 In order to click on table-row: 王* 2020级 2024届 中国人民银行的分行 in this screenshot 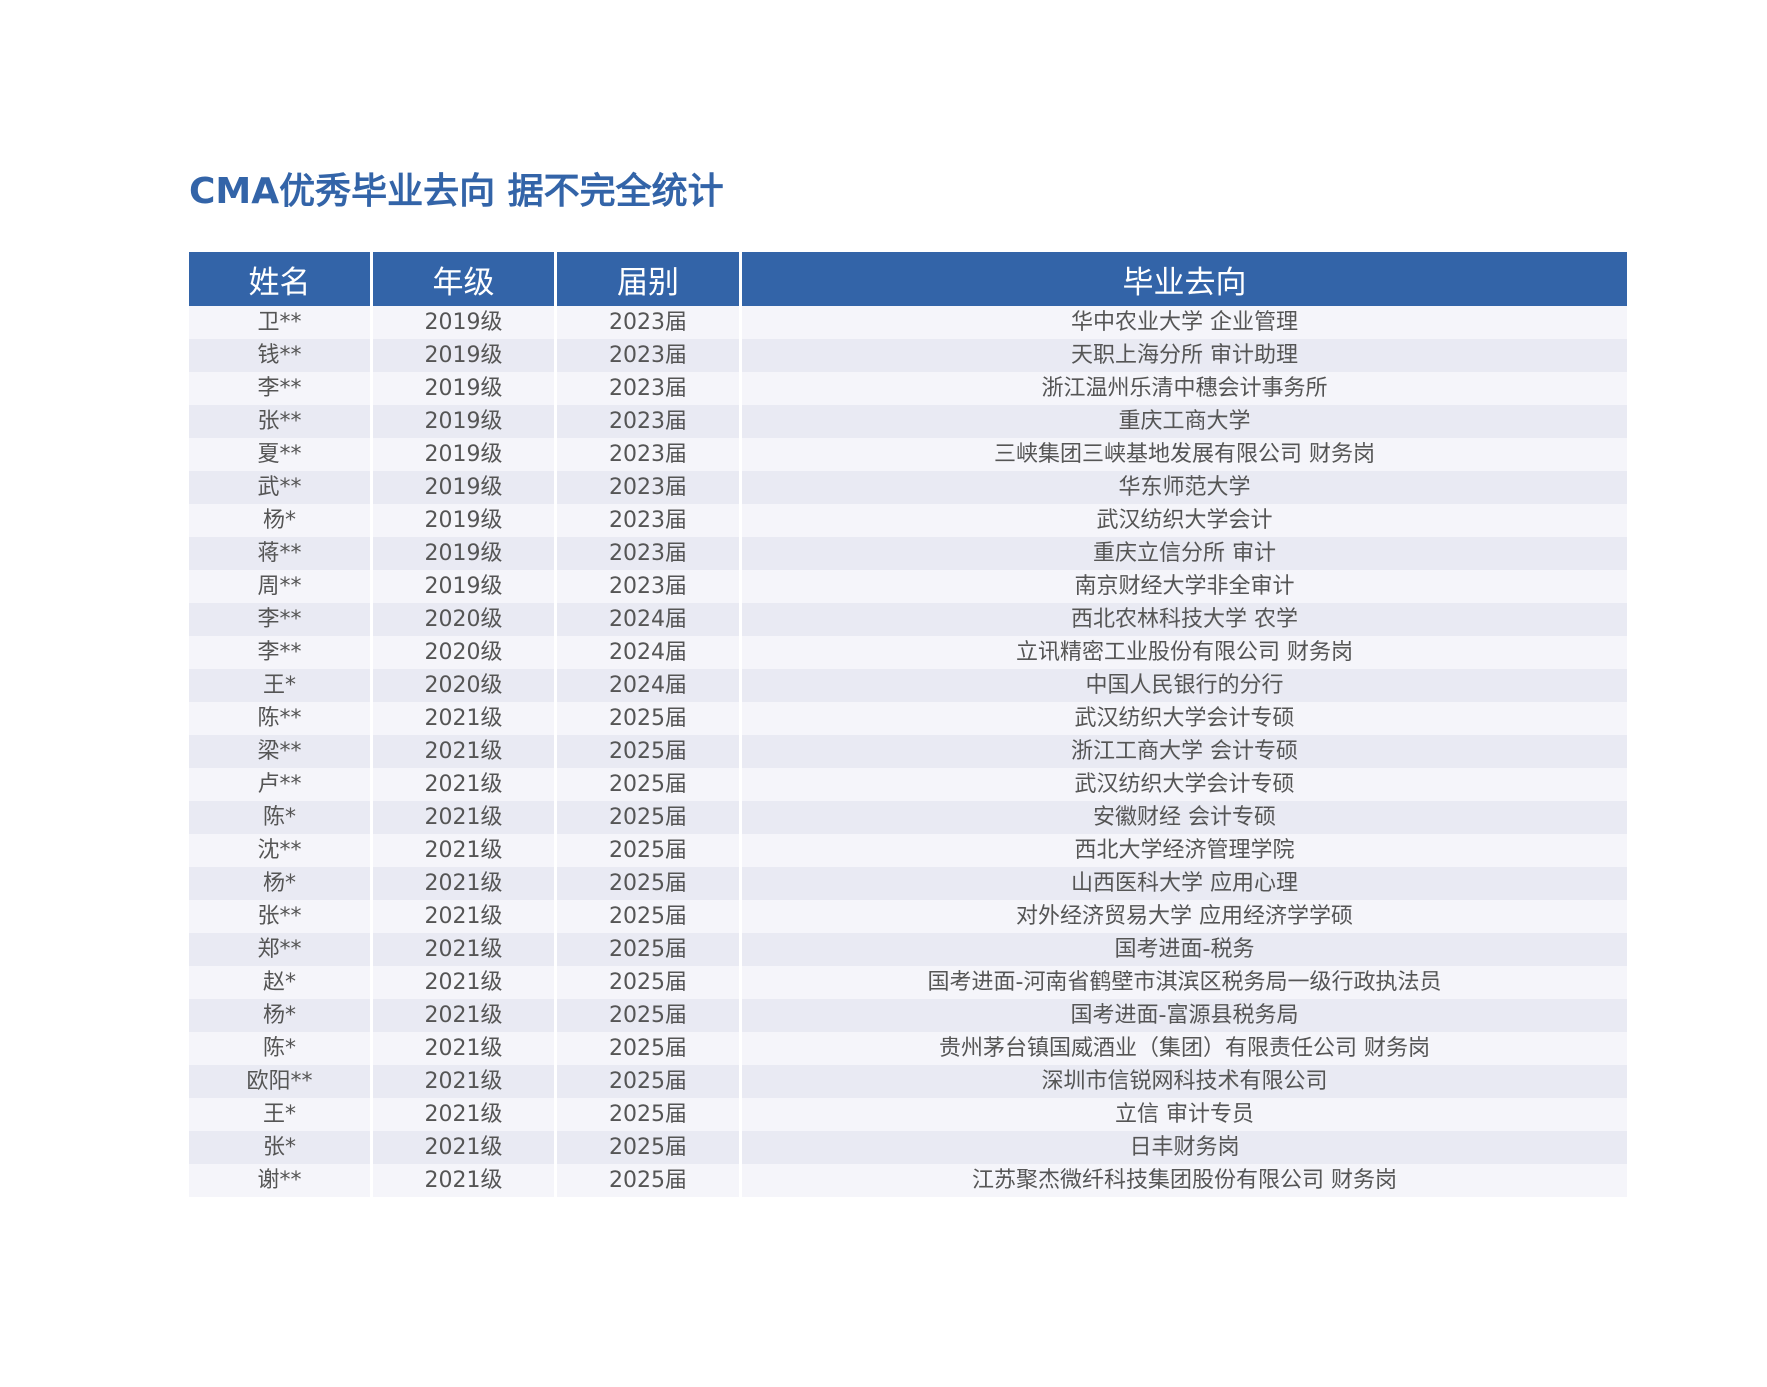, I will do `click(908, 685)`.